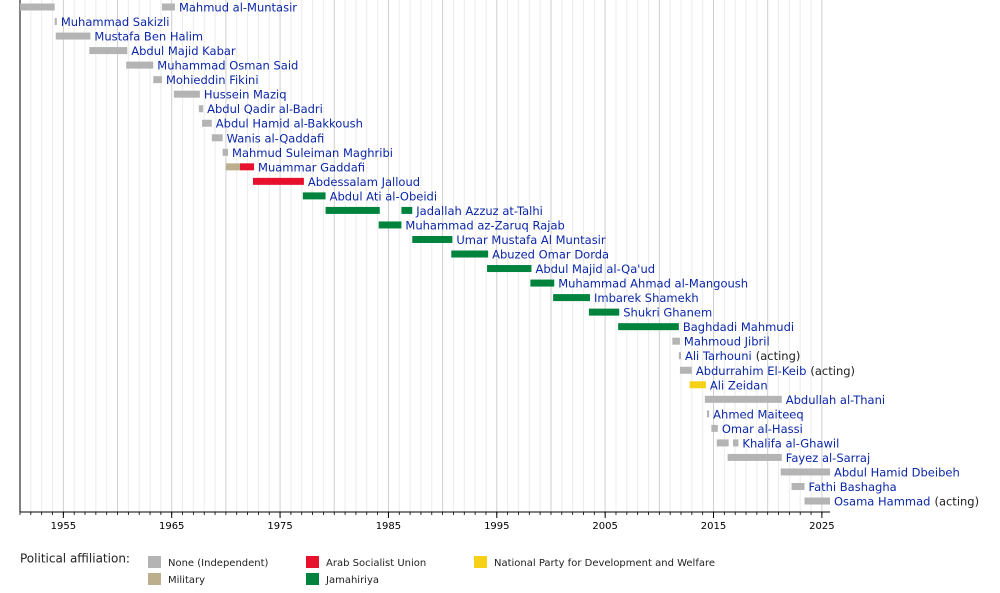 The image size is (1000, 593). Describe the element at coordinates (183, 51) in the screenshot. I see `pm-name: Abdul Majid Kabar` at that location.